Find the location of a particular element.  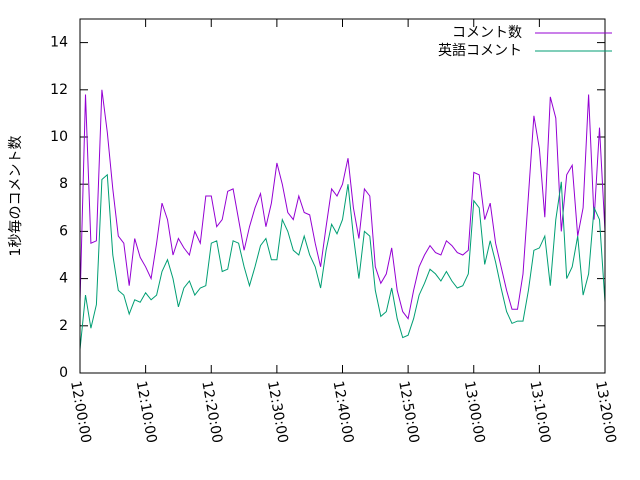

y-tick-label: 0 is located at coordinates (63, 373).